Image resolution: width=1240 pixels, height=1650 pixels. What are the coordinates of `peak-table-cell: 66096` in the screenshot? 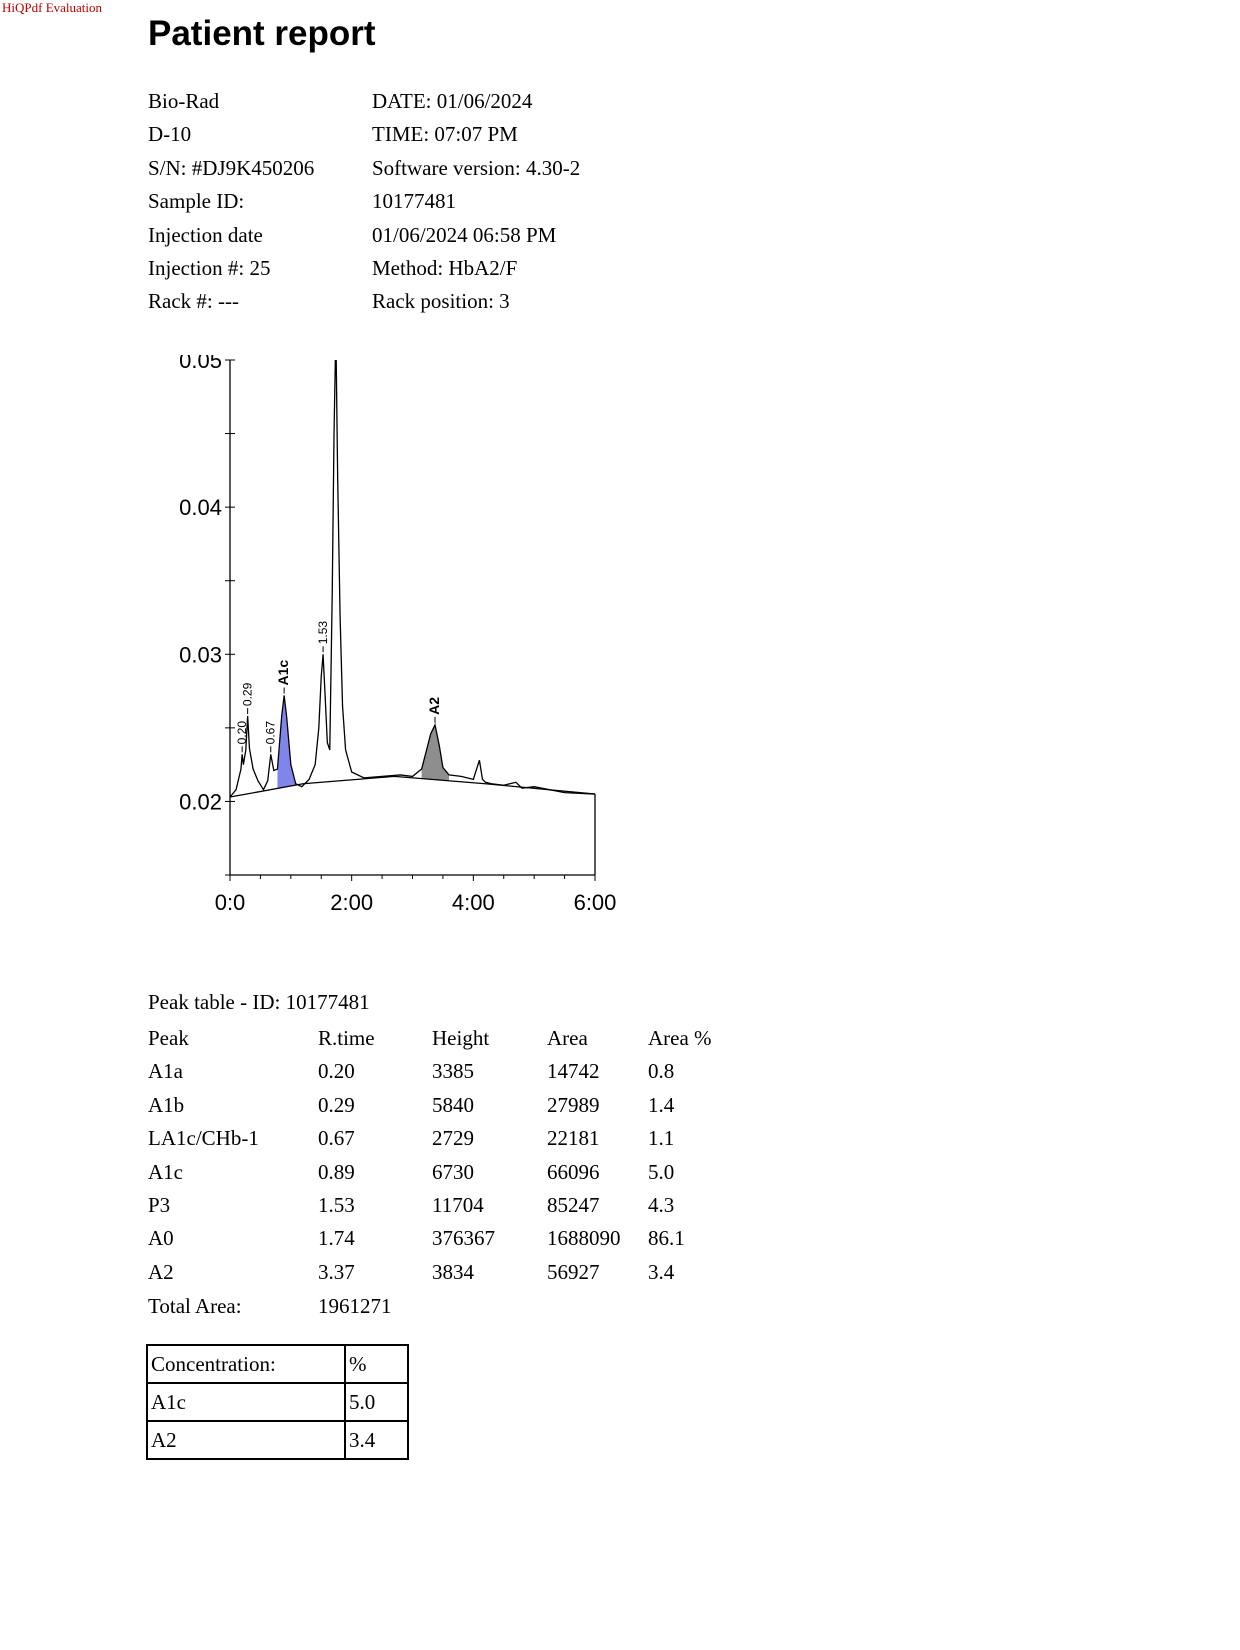 It's located at (573, 1171).